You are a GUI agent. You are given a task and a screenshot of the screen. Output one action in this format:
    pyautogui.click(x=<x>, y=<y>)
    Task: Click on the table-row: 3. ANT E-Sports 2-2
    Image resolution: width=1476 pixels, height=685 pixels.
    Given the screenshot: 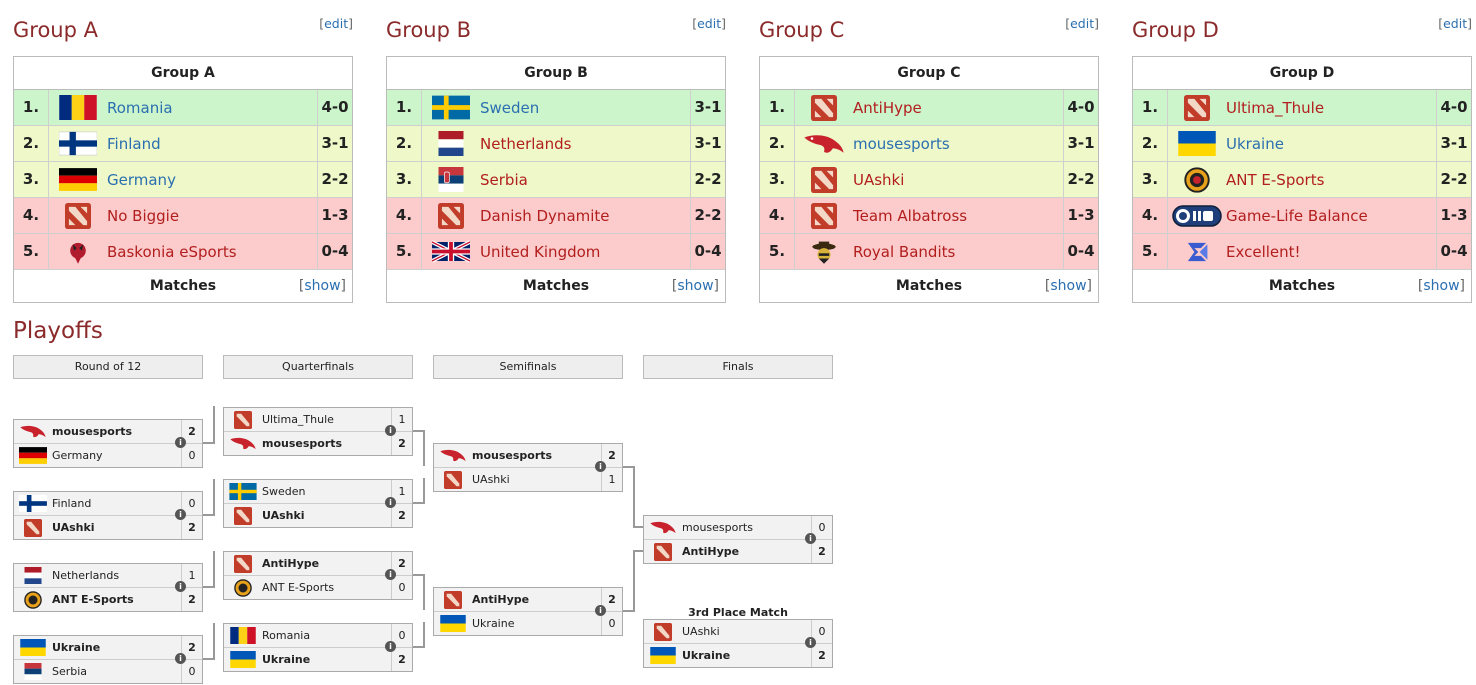 What is the action you would take?
    pyautogui.click(x=1302, y=180)
    